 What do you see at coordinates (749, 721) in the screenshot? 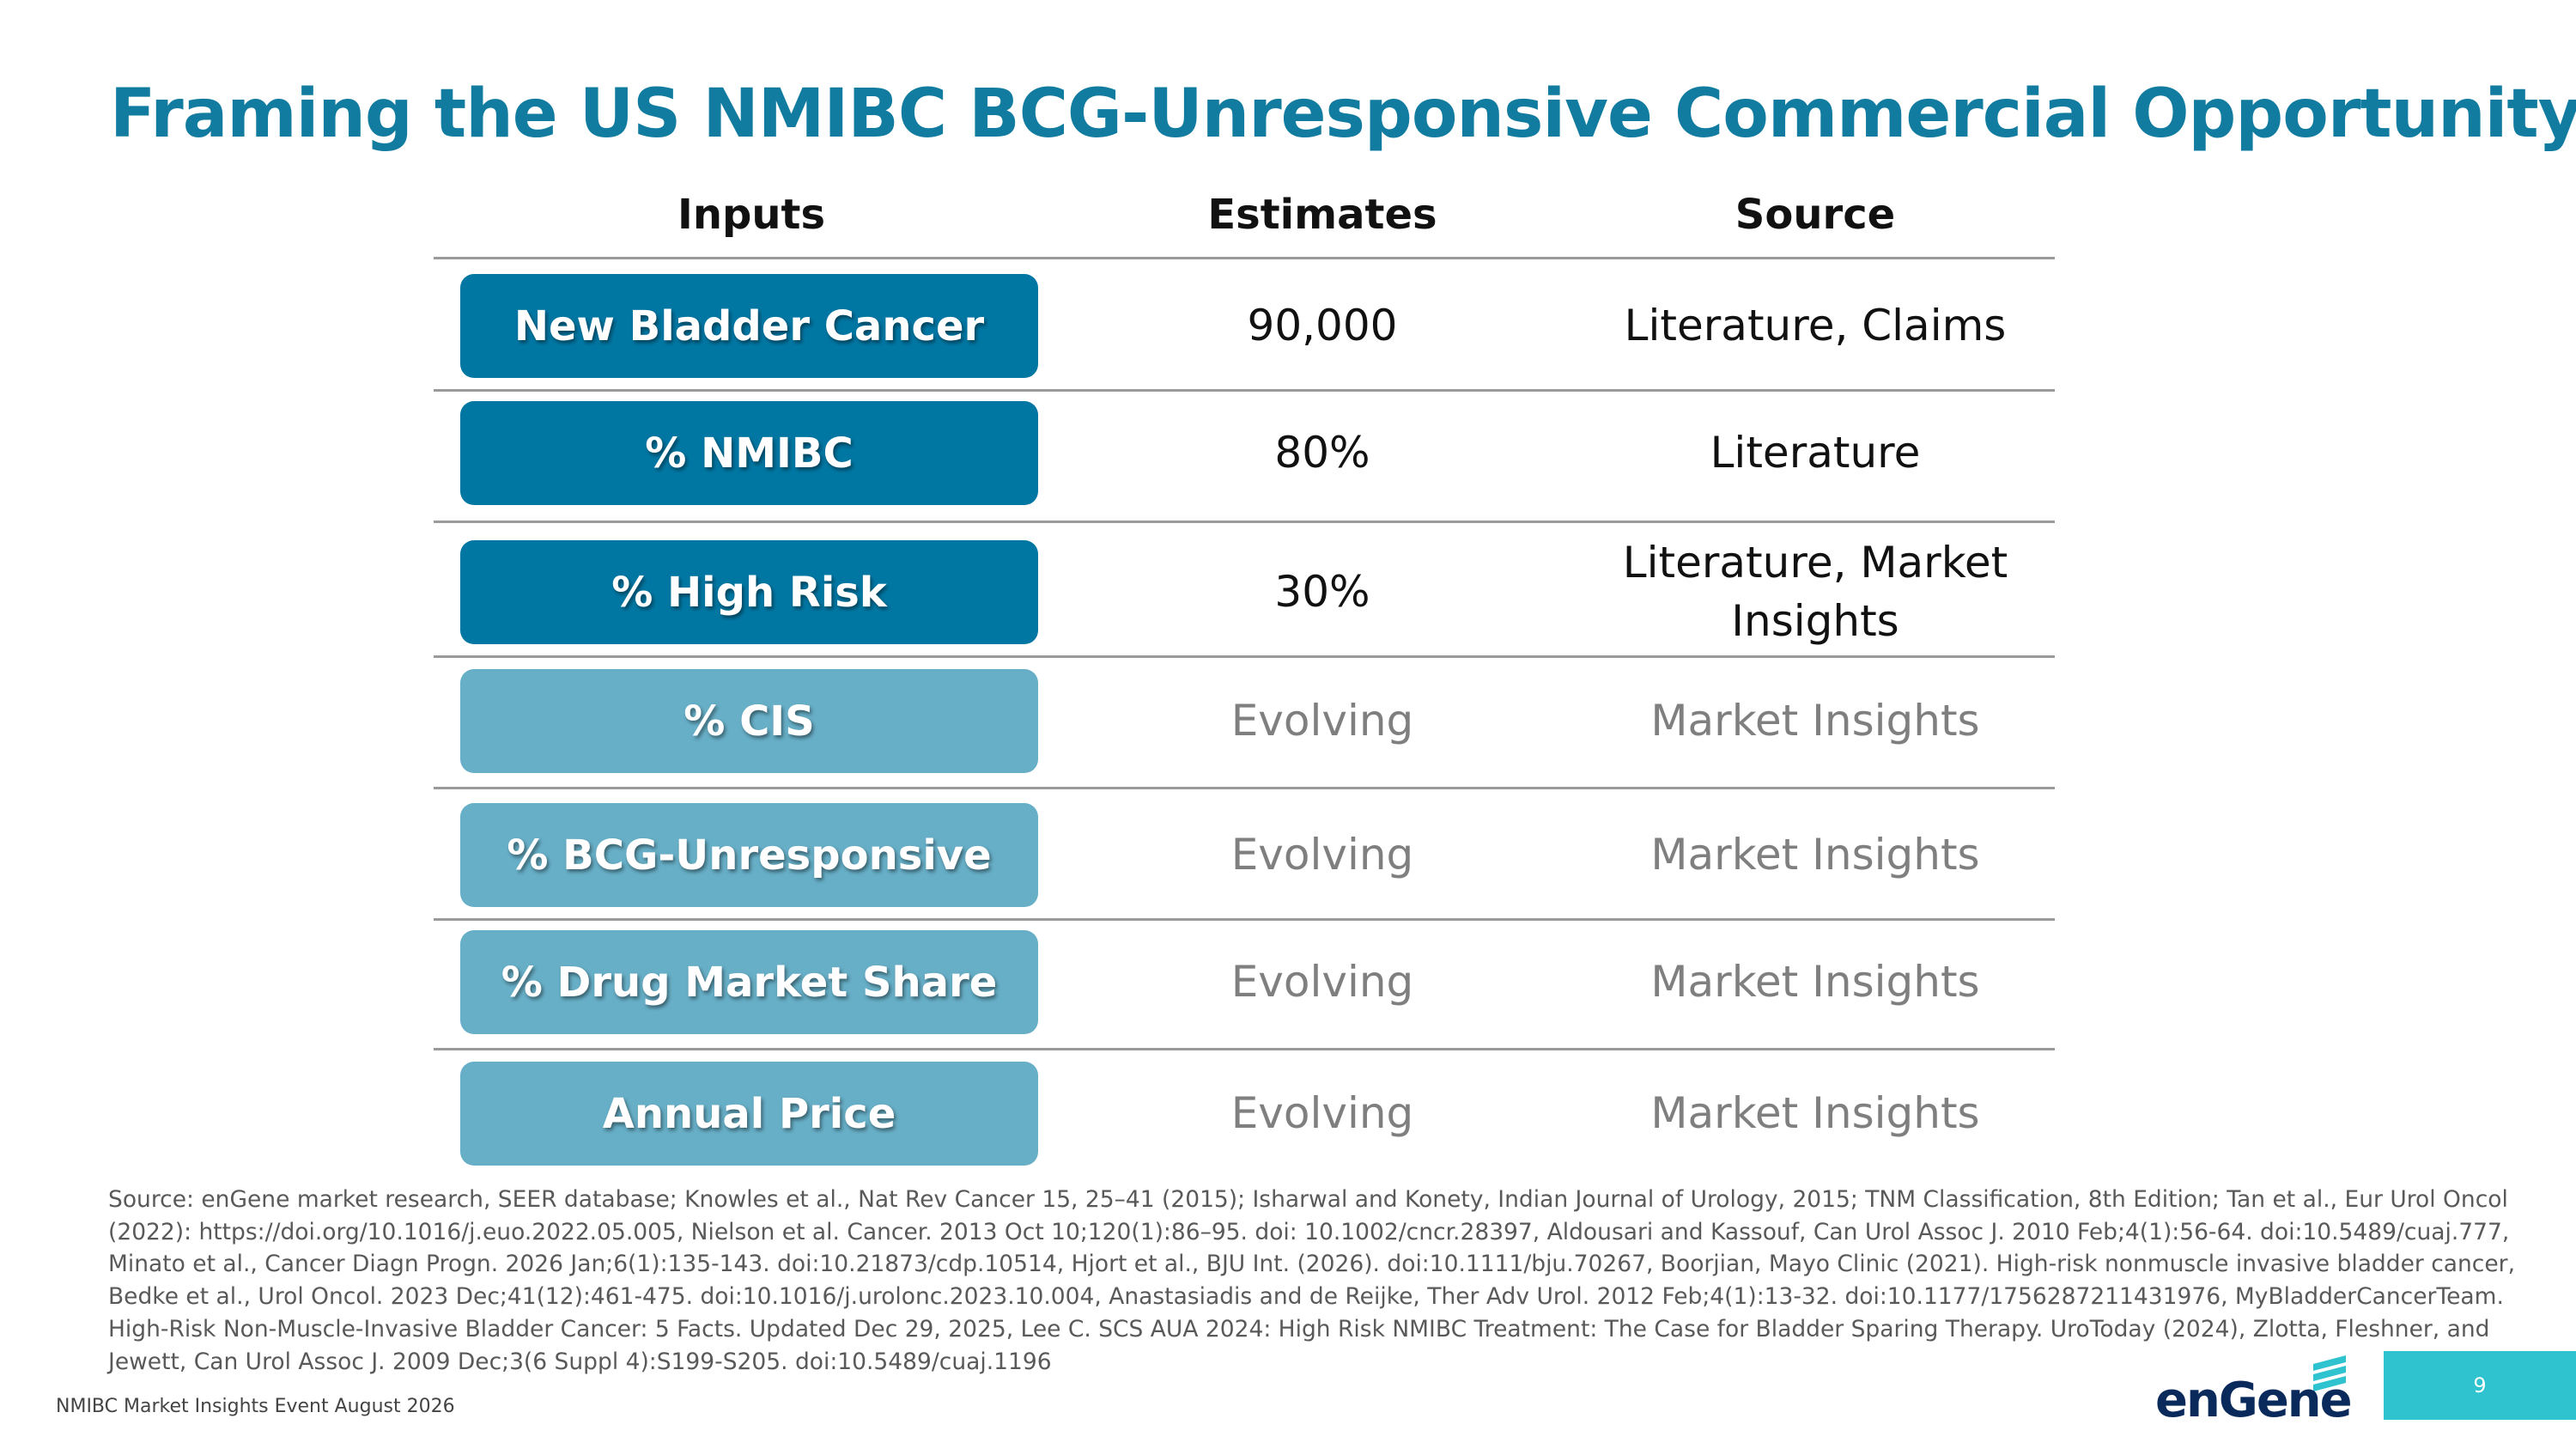
I see `input-pill: % CIS` at bounding box center [749, 721].